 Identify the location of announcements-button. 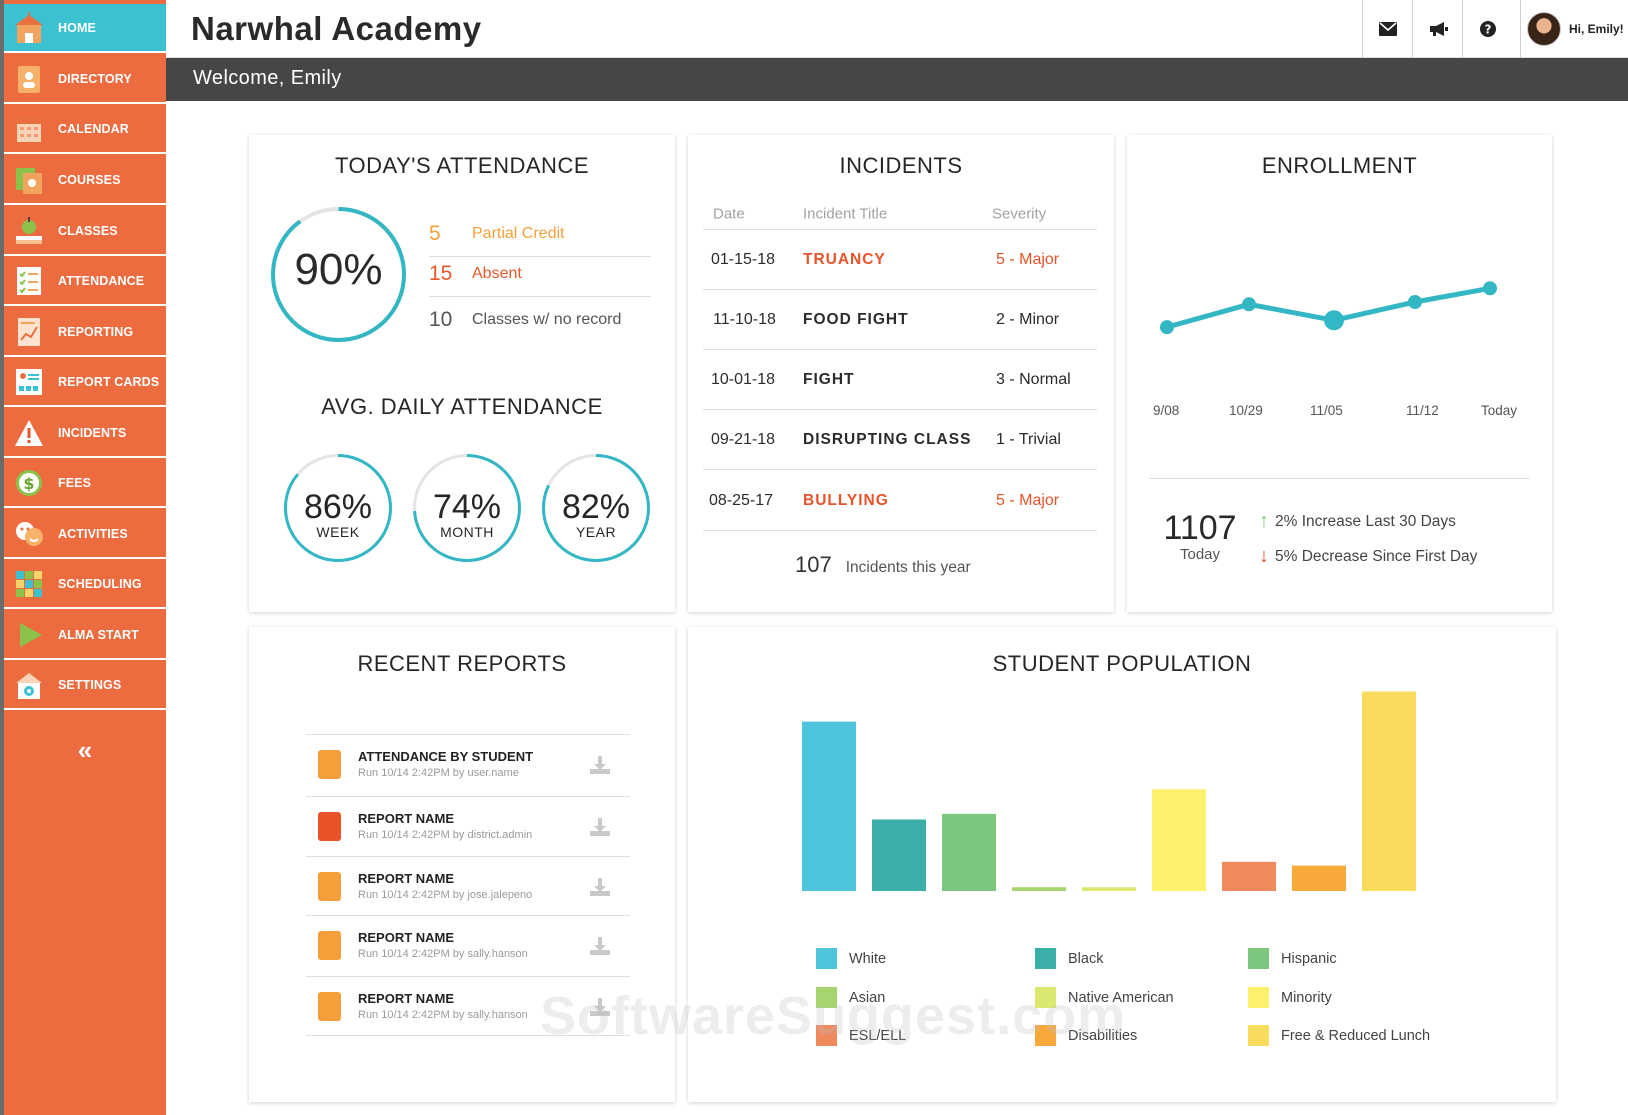
(1437, 29).